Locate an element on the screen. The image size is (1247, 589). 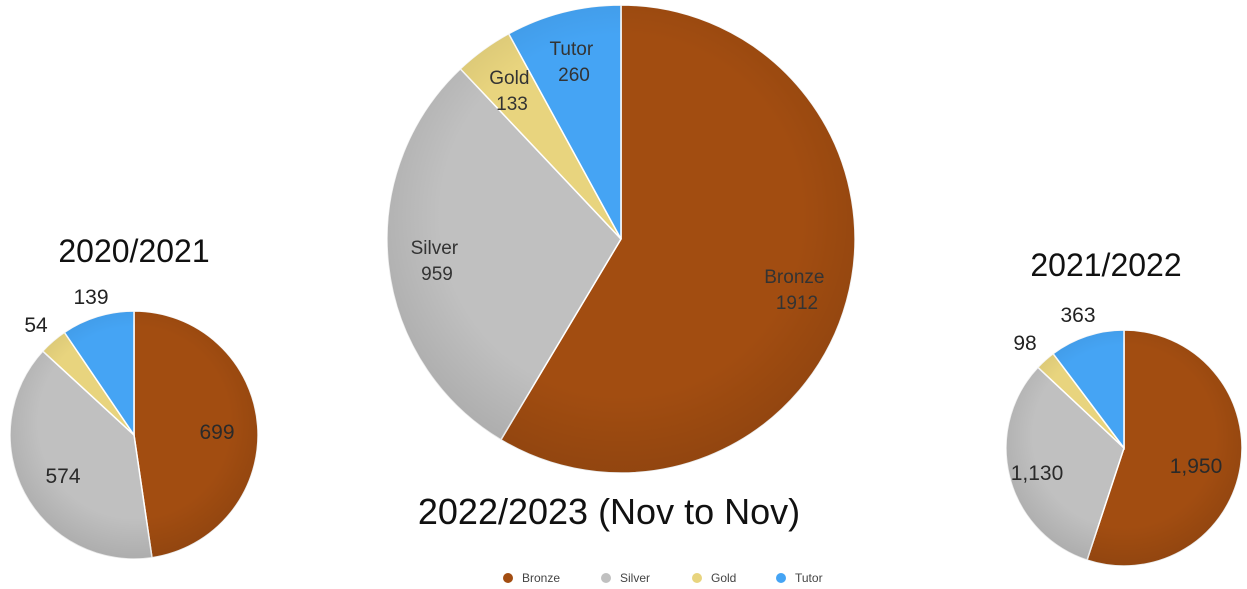
pie-shading-2020-2021 is located at coordinates (134, 435).